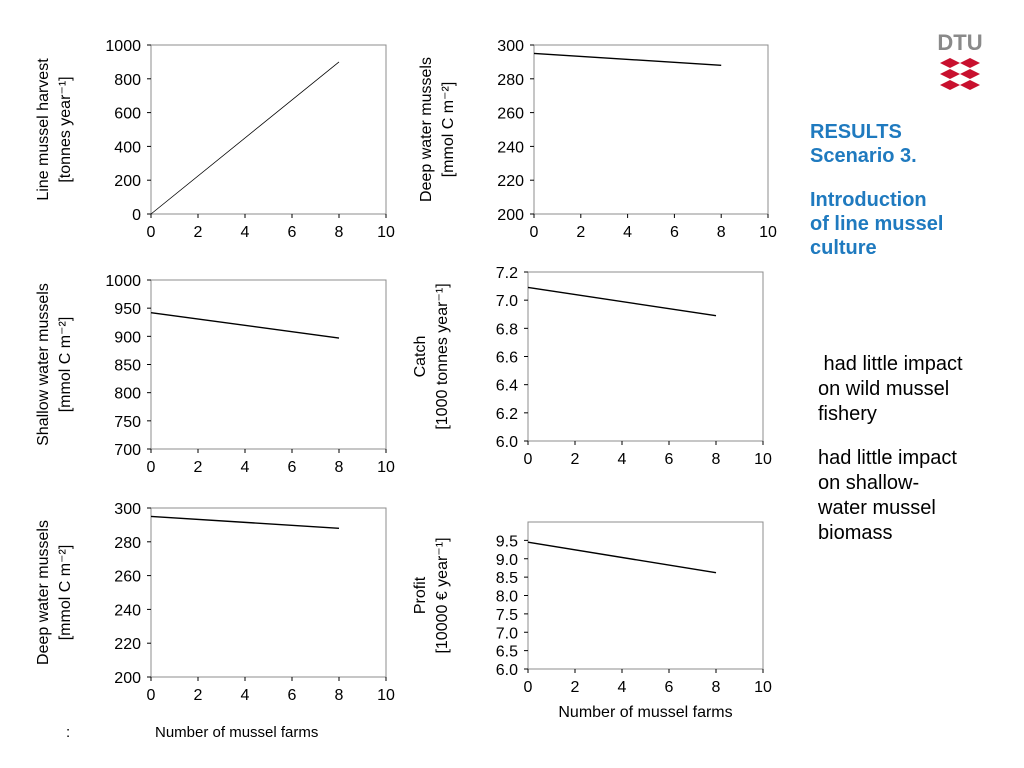 This screenshot has width=1024, height=768. Describe the element at coordinates (651, 129) in the screenshot. I see `plot-frame-deep-water-top` at that location.